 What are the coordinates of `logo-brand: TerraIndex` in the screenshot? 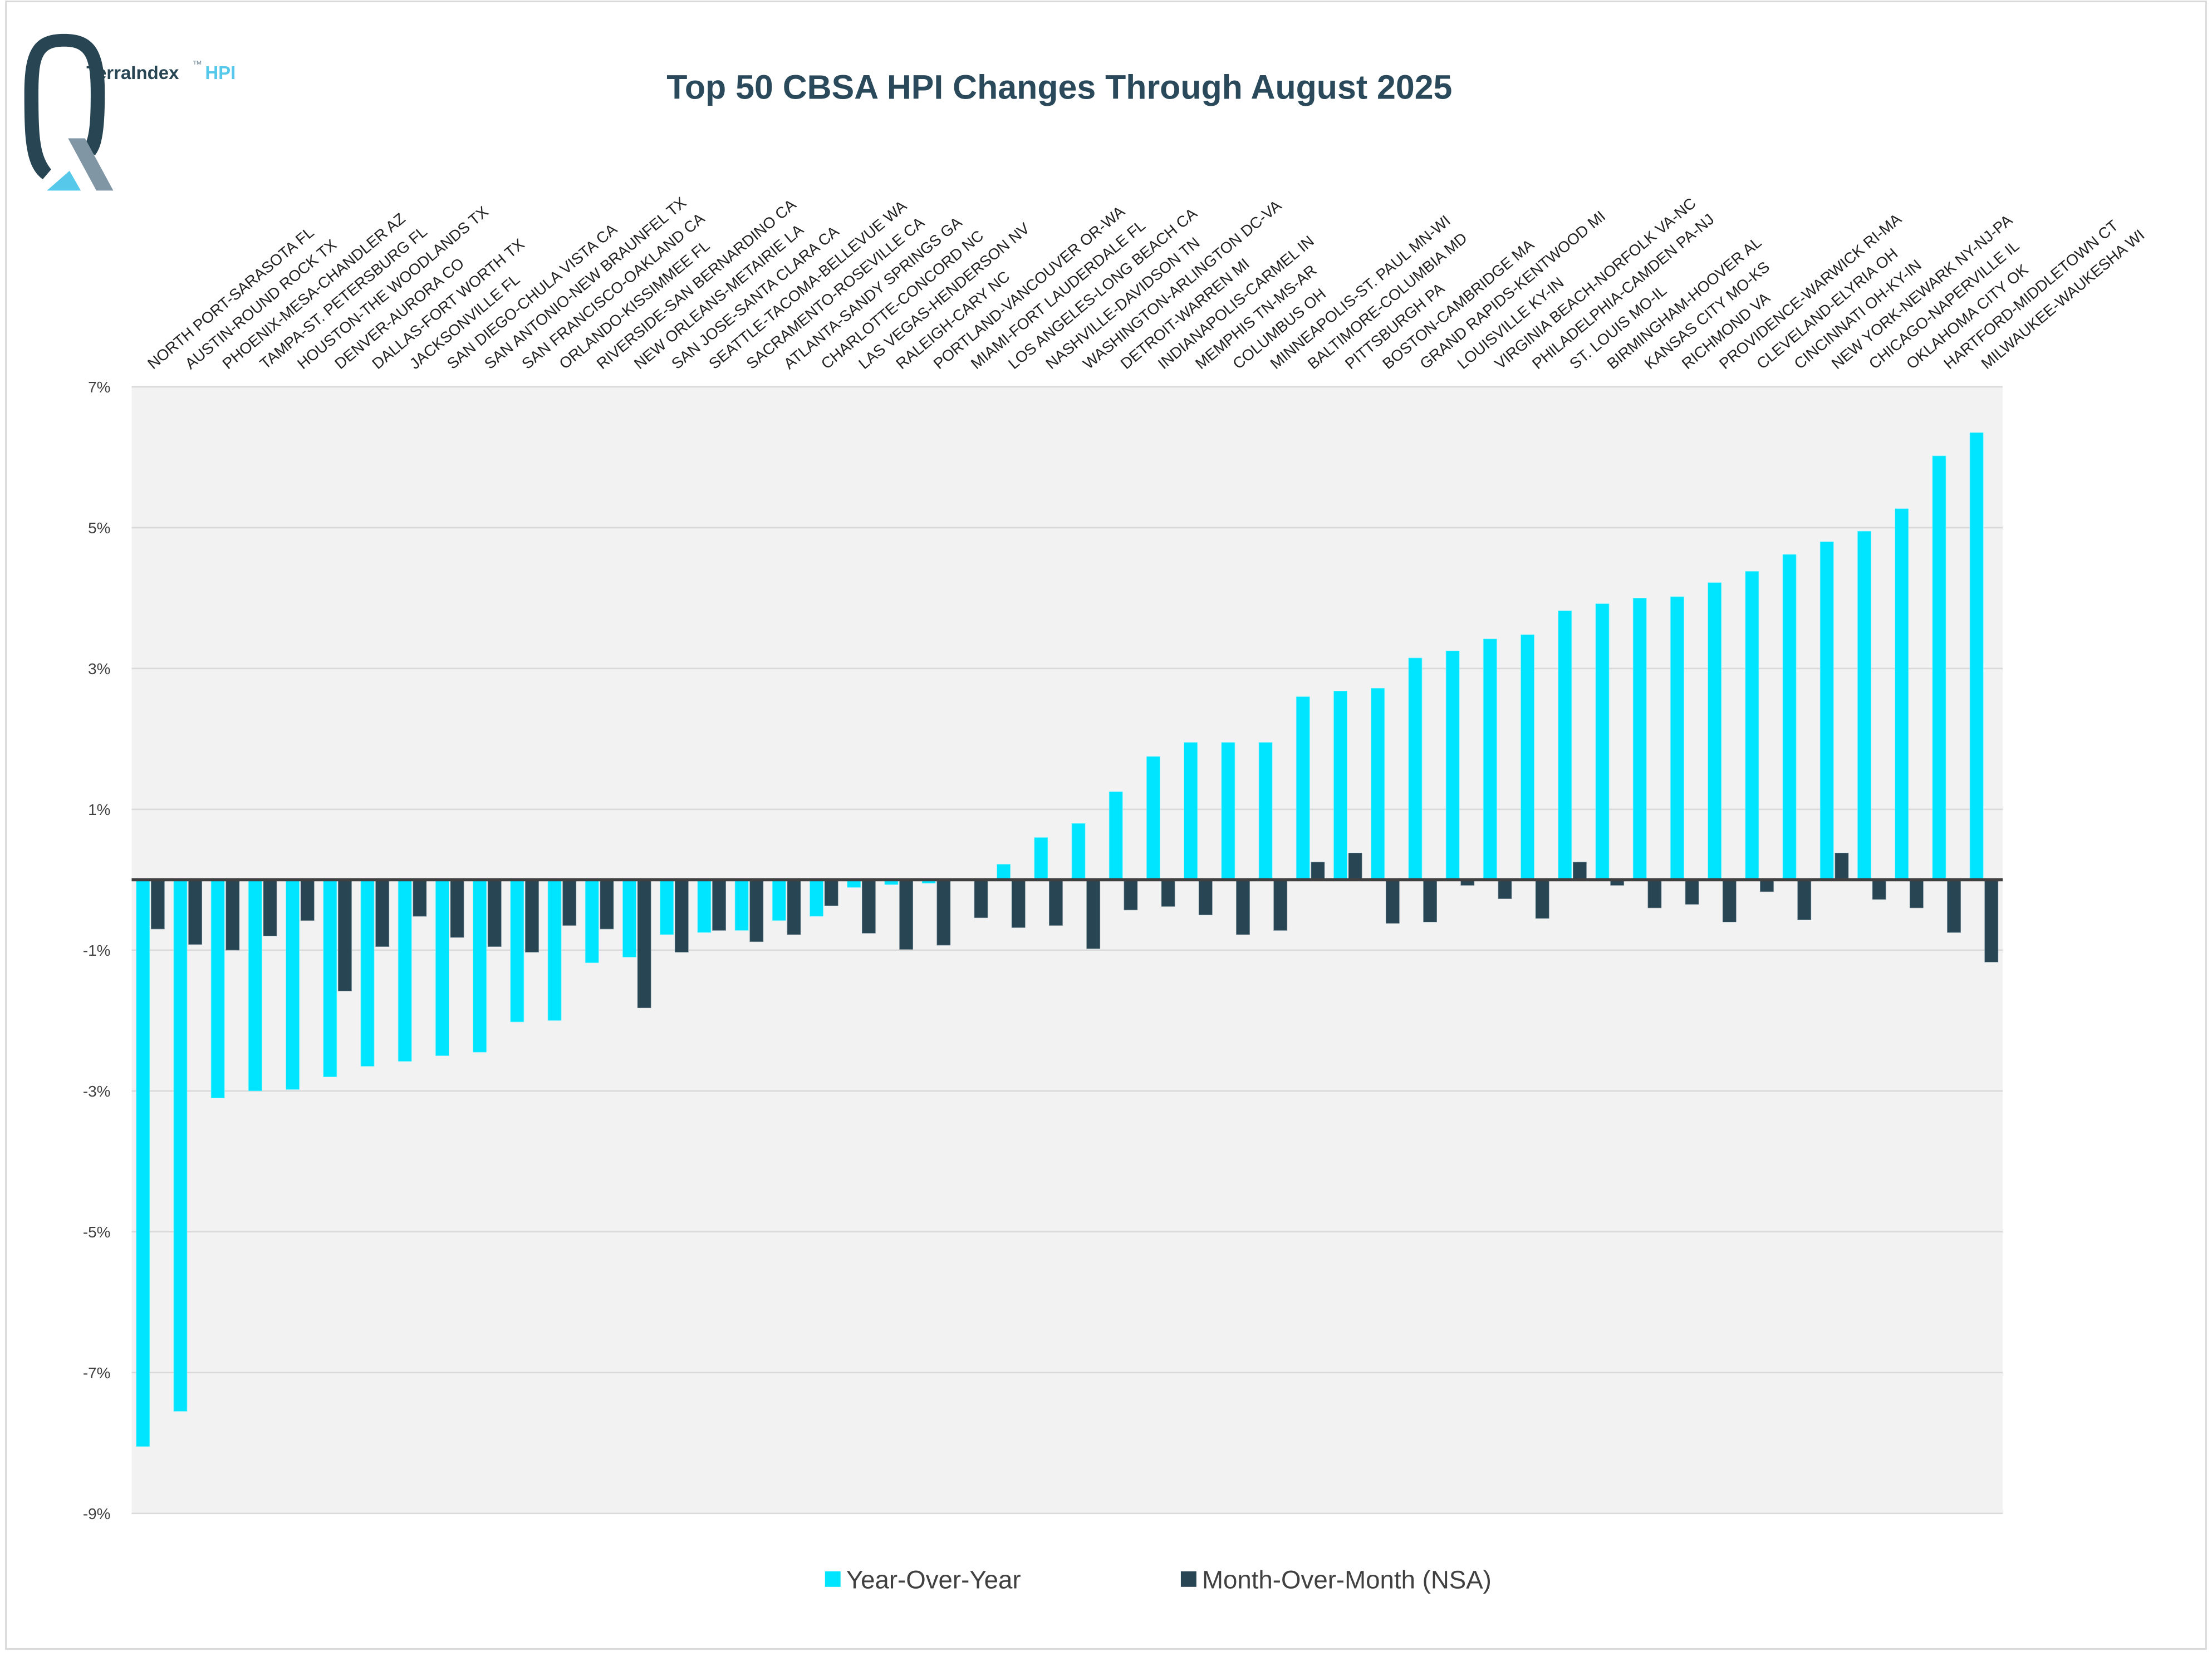 It's located at (132, 72).